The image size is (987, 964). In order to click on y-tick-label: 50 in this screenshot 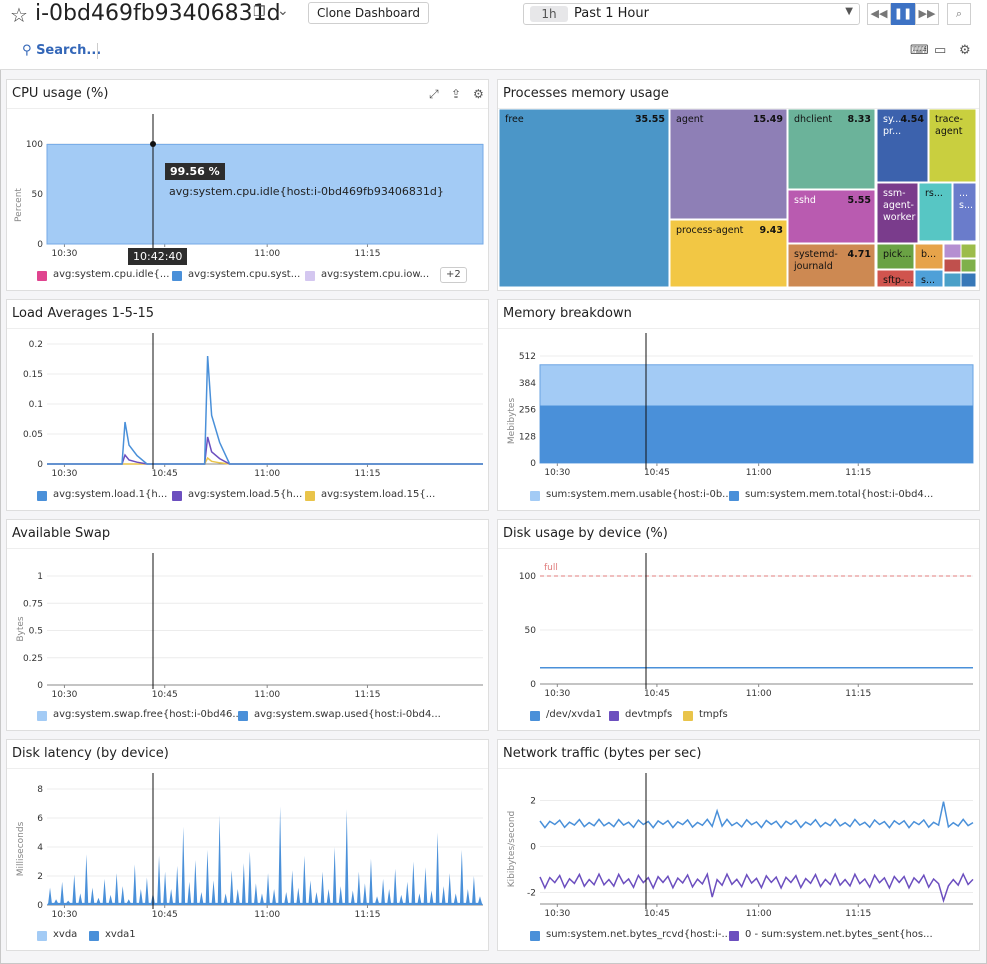, I will do `click(531, 631)`.